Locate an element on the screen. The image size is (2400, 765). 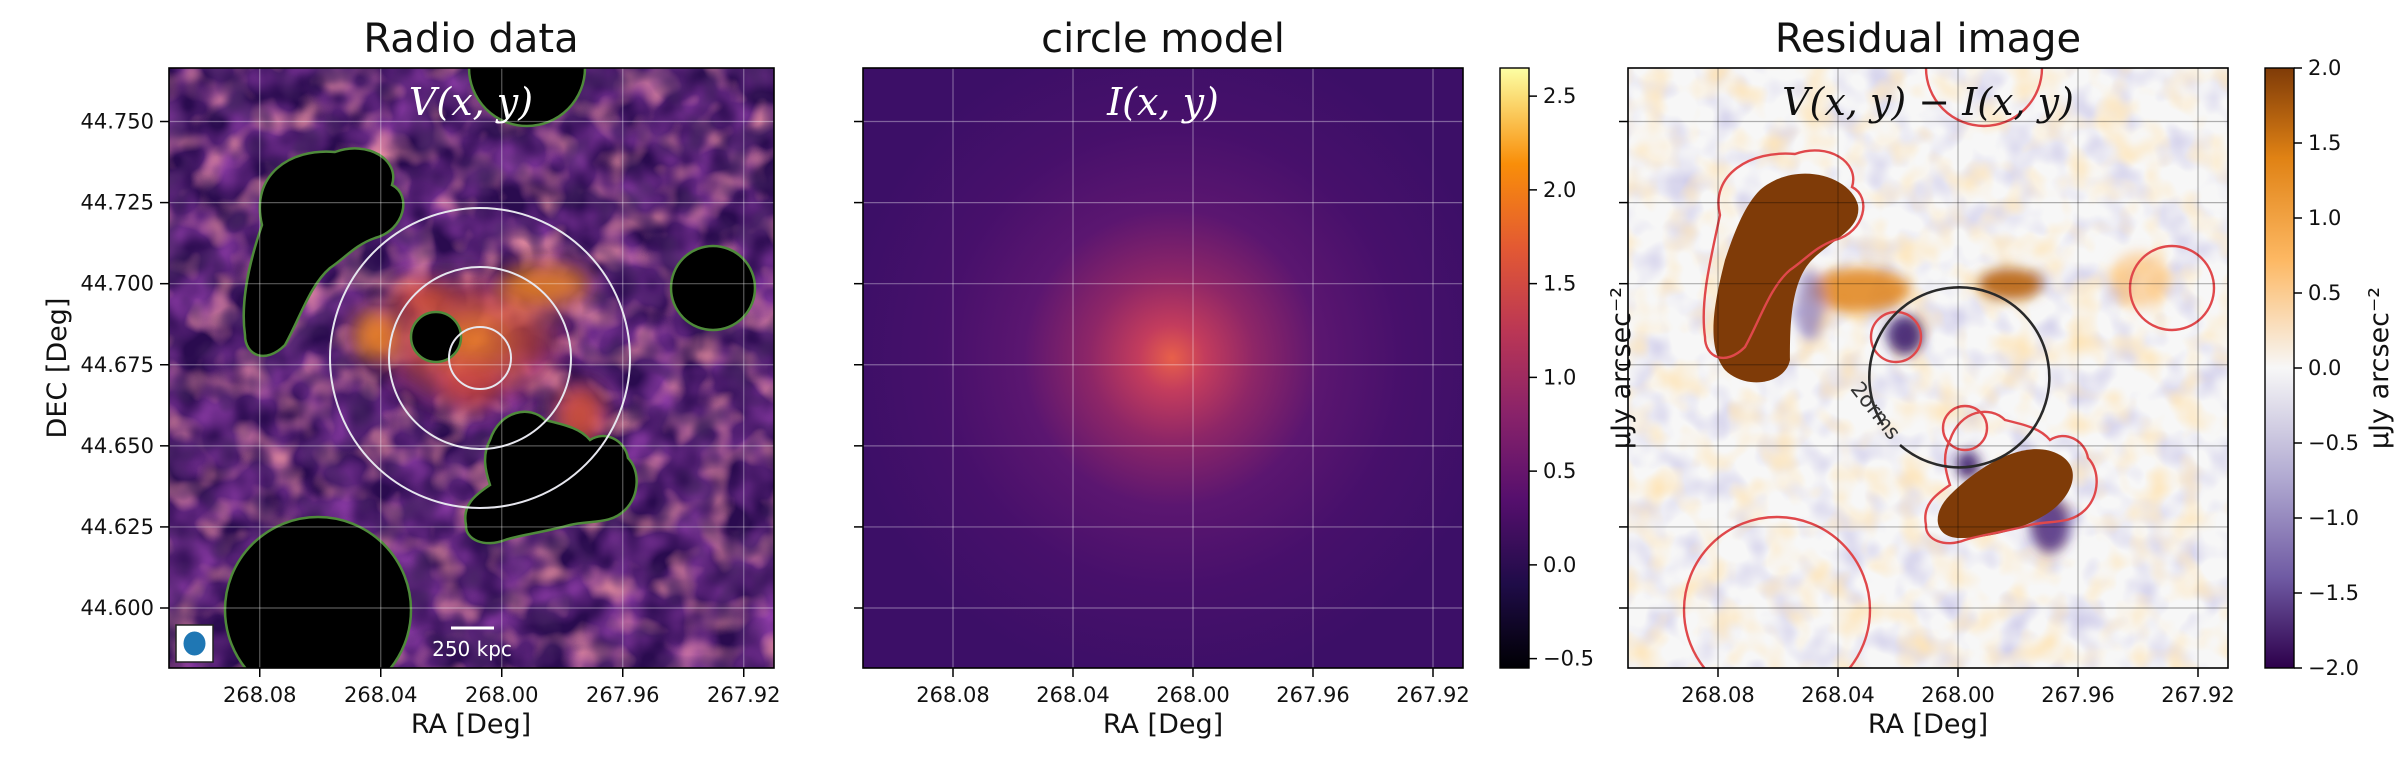
circle-model-colorbar: 2.5 2.0 1.5 1.0 0.5 0.0 −0.5 is located at coordinates (1546, 369).